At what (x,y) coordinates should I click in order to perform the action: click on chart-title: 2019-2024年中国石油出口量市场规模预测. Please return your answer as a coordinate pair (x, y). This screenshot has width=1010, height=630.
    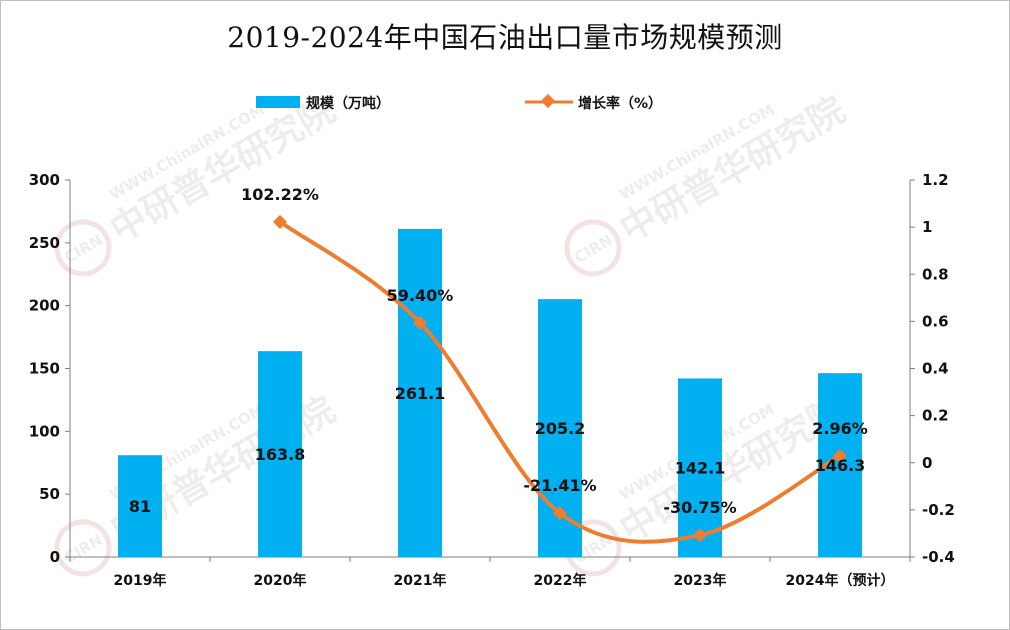
    Looking at the image, I should click on (505, 37).